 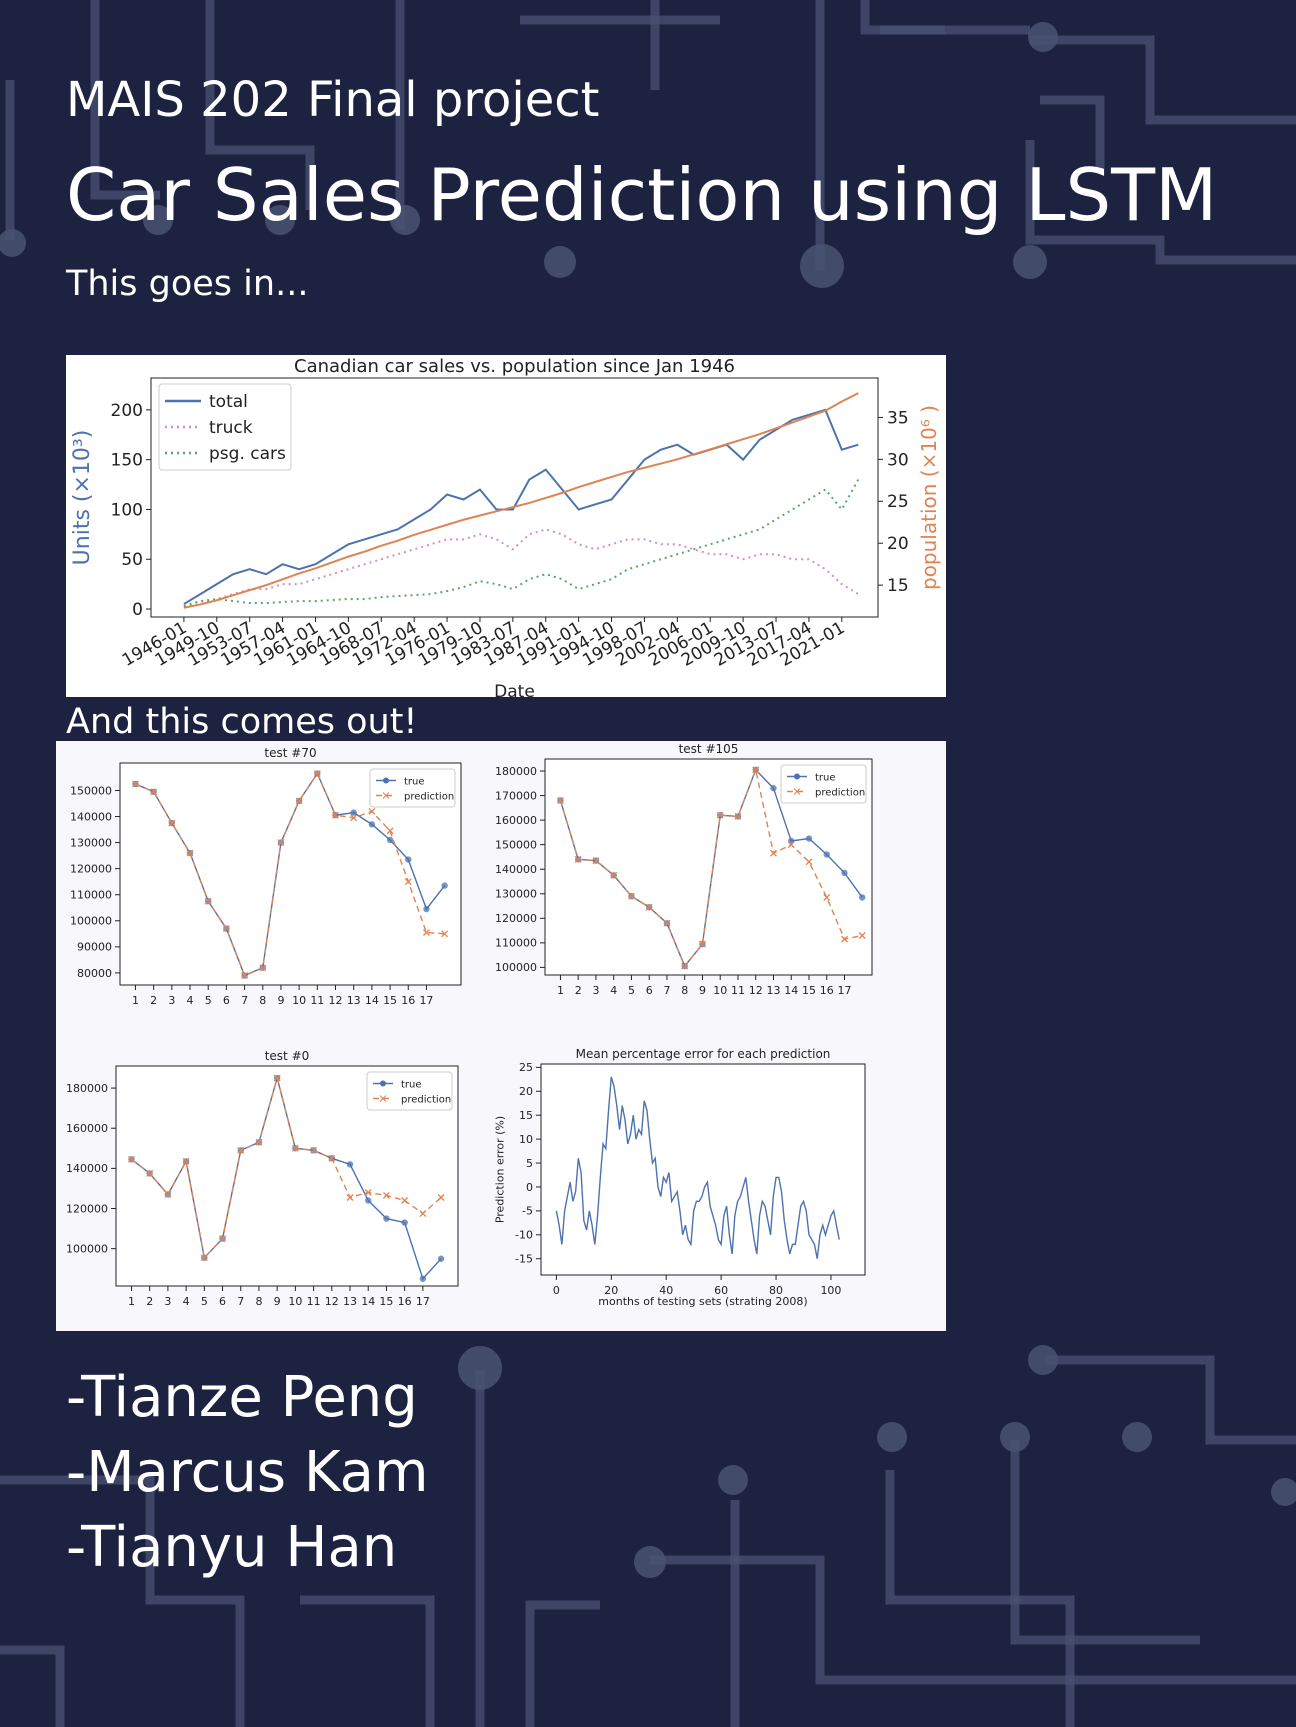 What do you see at coordinates (91, 869) in the screenshot?
I see `y-tick-label: 120000` at bounding box center [91, 869].